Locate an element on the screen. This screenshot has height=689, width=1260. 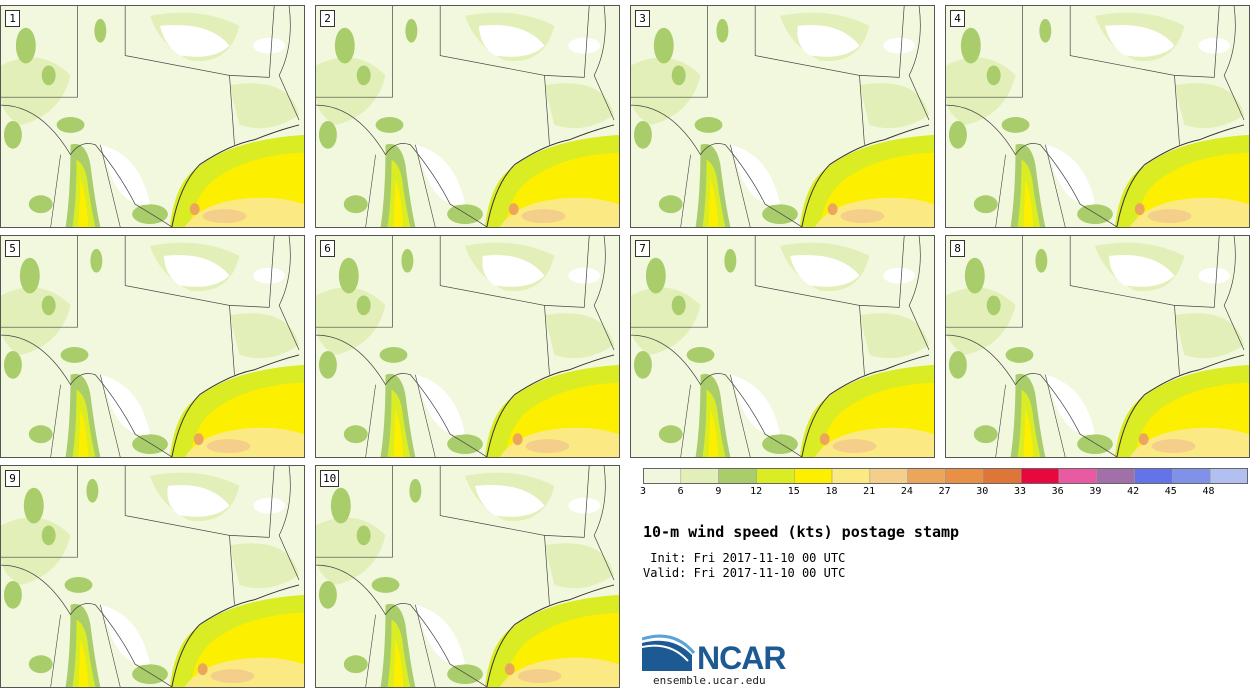
stamp-panel: 7 is located at coordinates (782, 346).